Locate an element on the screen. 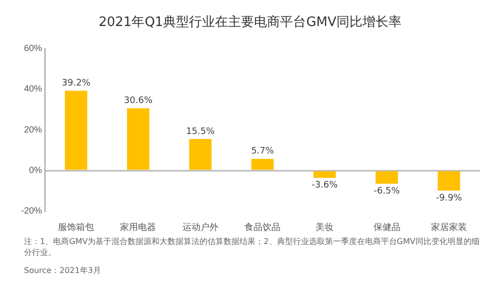 This screenshot has height=286, width=500. data-label: 5.7% is located at coordinates (262, 151).